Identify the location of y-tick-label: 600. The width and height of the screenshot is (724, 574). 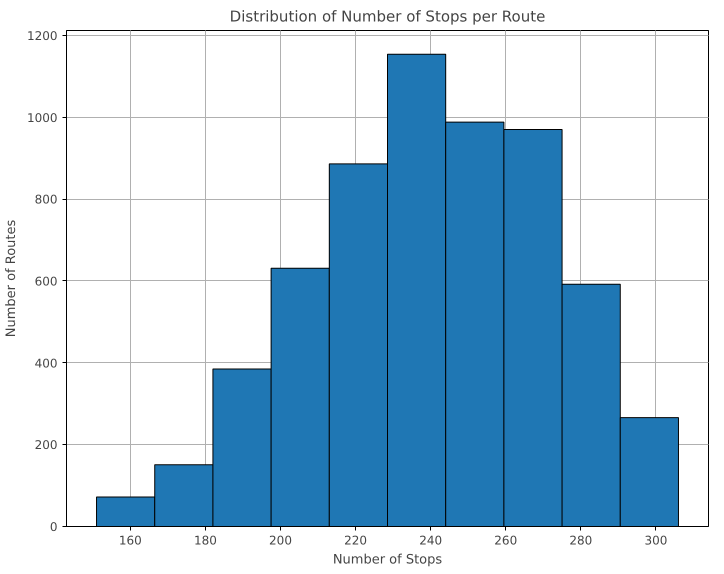
(46, 281).